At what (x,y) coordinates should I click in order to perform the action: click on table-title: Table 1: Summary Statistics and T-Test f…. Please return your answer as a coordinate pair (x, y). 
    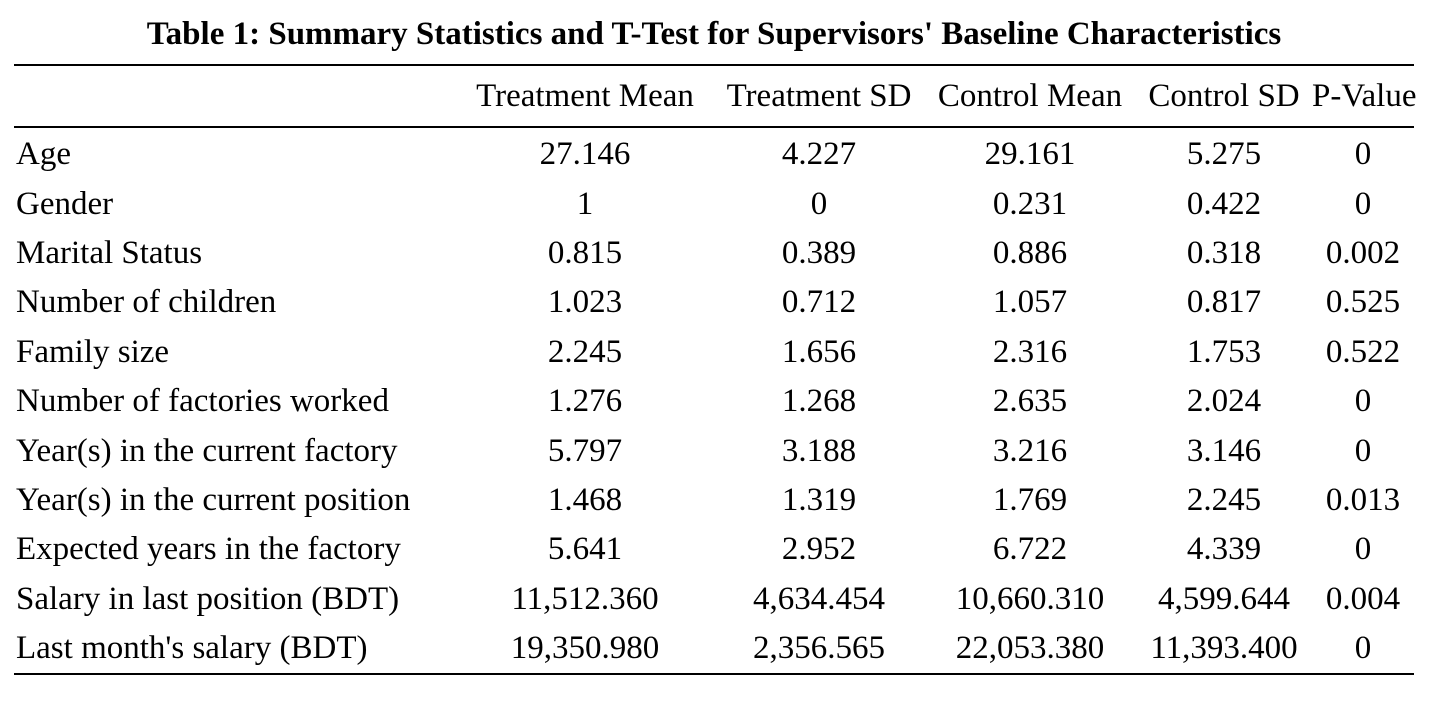
    Looking at the image, I should click on (714, 34).